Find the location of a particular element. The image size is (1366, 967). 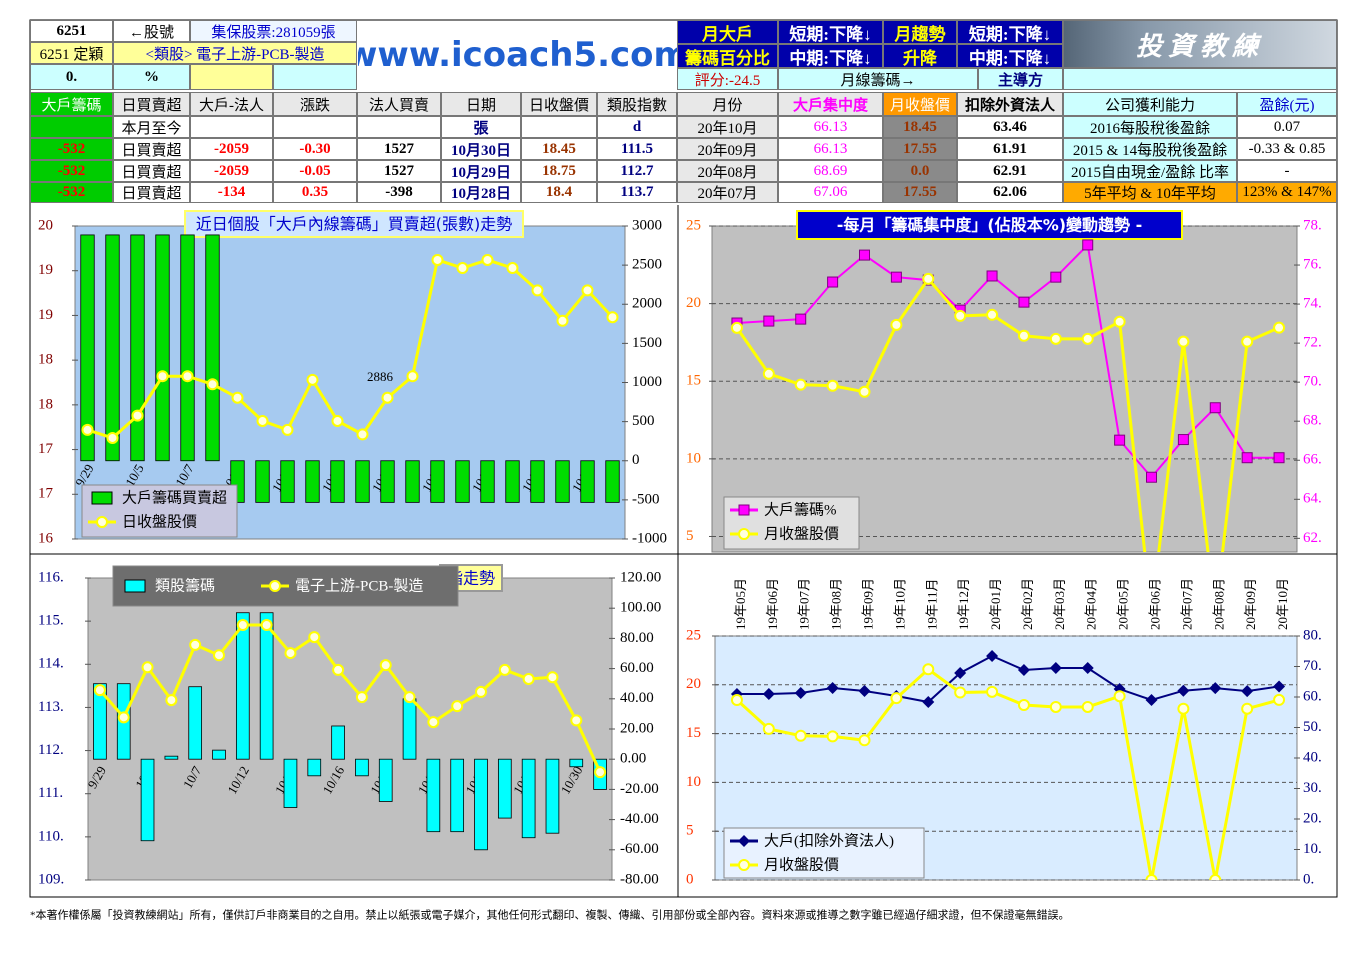

table-cell: -398 is located at coordinates (399, 192).